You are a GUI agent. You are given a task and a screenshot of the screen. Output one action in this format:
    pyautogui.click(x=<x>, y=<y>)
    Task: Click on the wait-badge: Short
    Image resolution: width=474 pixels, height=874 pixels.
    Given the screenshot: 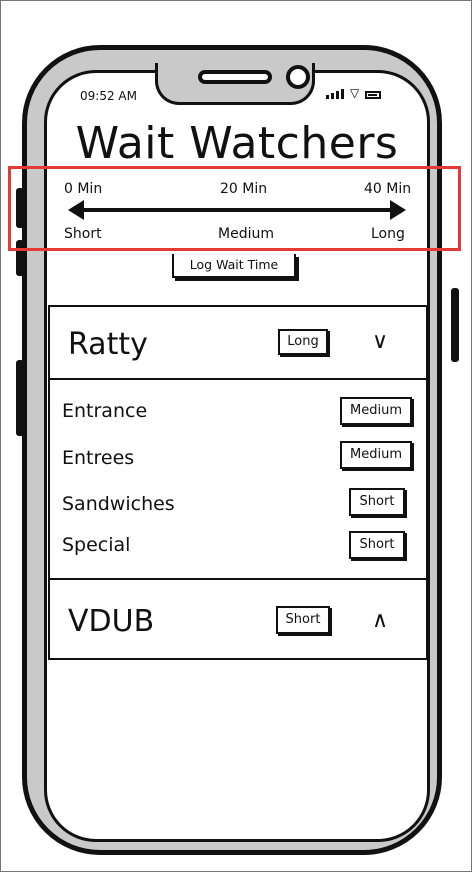 What is the action you would take?
    pyautogui.click(x=303, y=620)
    